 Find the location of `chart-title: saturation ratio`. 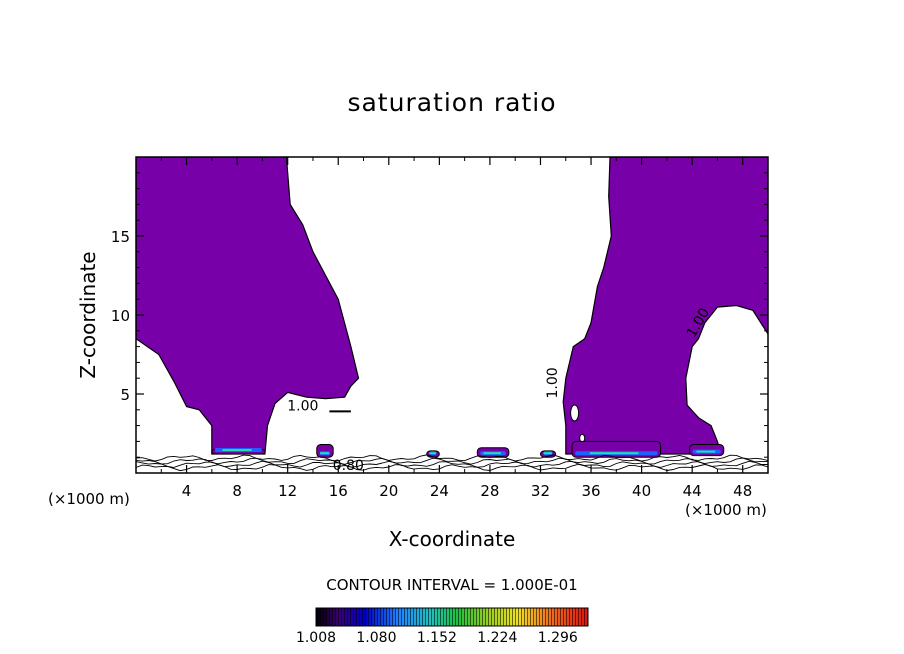

chart-title: saturation ratio is located at coordinates (452, 102).